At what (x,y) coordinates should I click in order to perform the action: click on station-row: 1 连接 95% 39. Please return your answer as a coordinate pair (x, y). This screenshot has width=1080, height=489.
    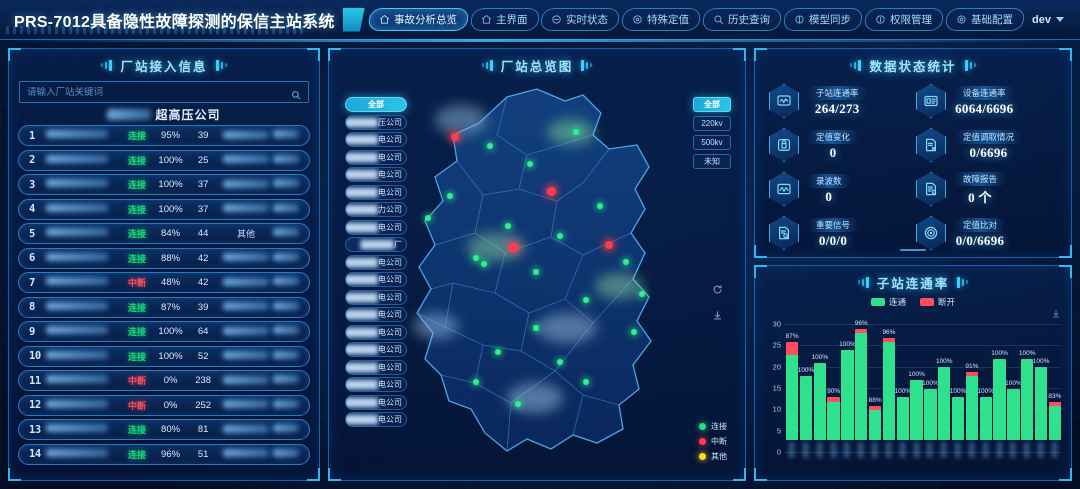
    Looking at the image, I should click on (164, 135).